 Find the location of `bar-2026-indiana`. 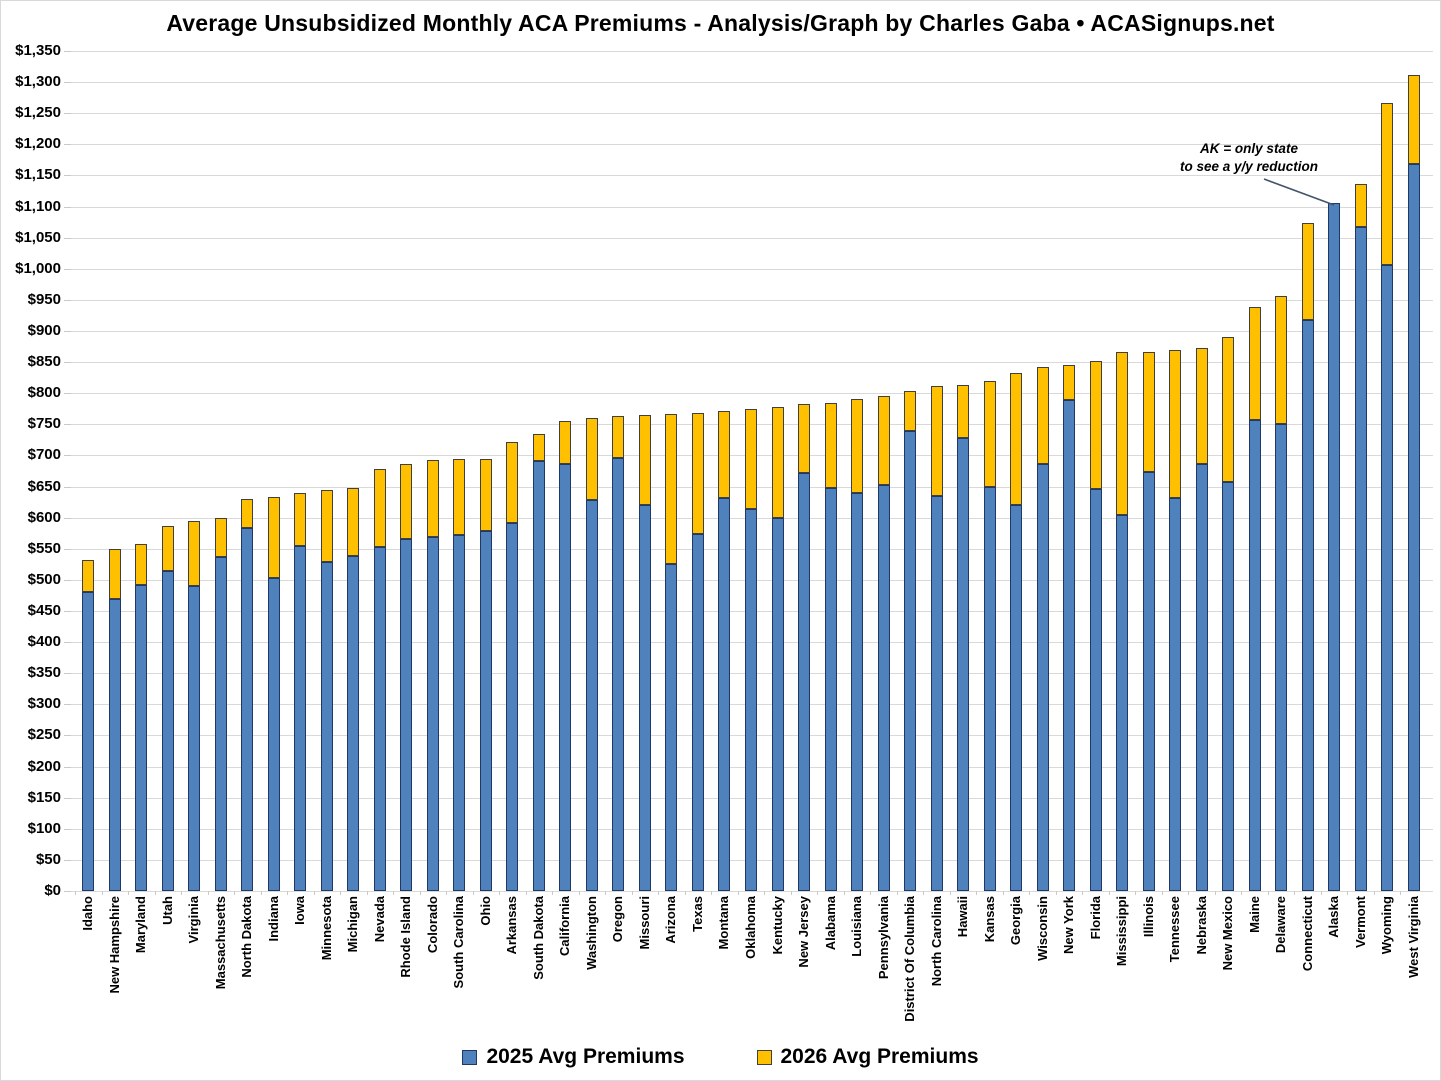

bar-2026-indiana is located at coordinates (273, 537).